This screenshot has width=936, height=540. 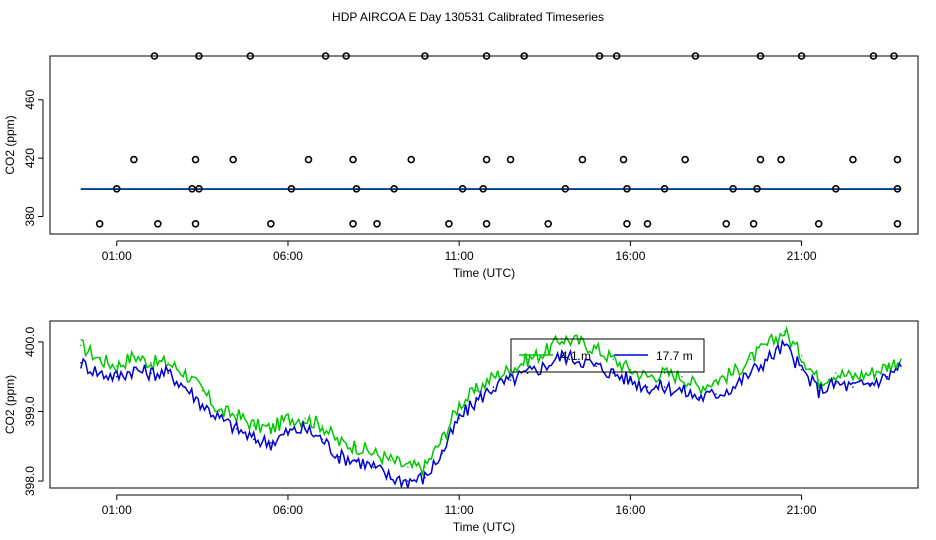 What do you see at coordinates (484, 273) in the screenshot?
I see `x-axis-title-0: Time (UTC)` at bounding box center [484, 273].